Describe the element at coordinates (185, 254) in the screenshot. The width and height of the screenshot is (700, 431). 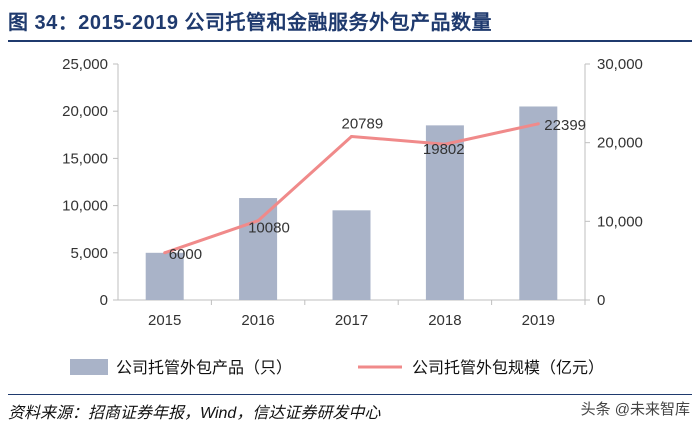
I see `data-label-2015: 6000` at that location.